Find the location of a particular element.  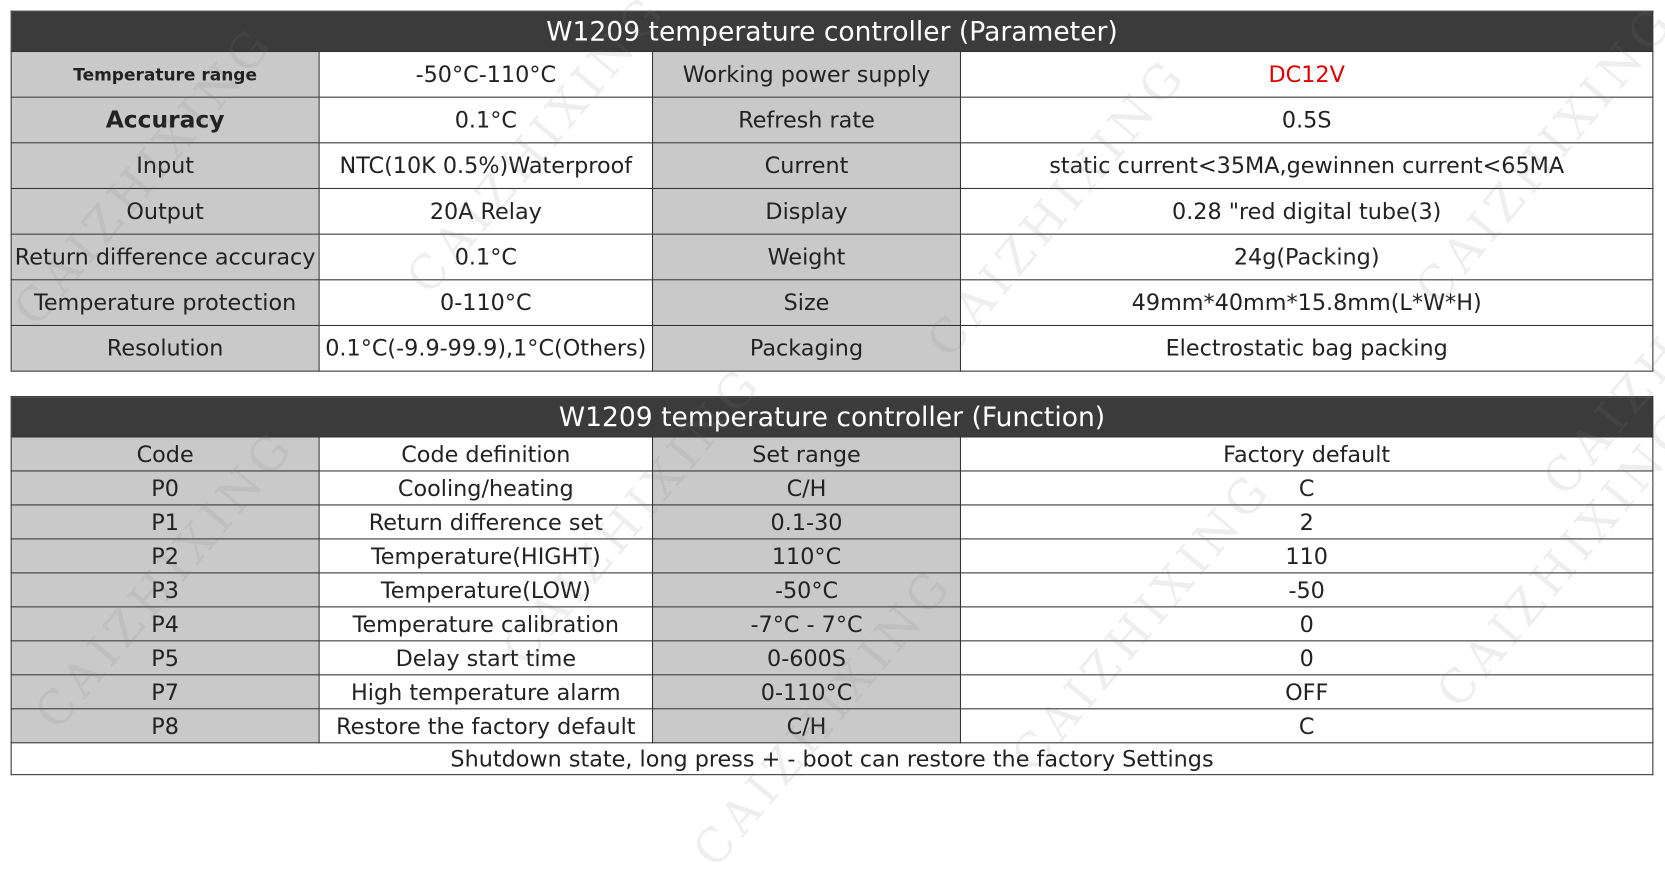

cell: Electrostatic bag packing is located at coordinates (1306, 348).